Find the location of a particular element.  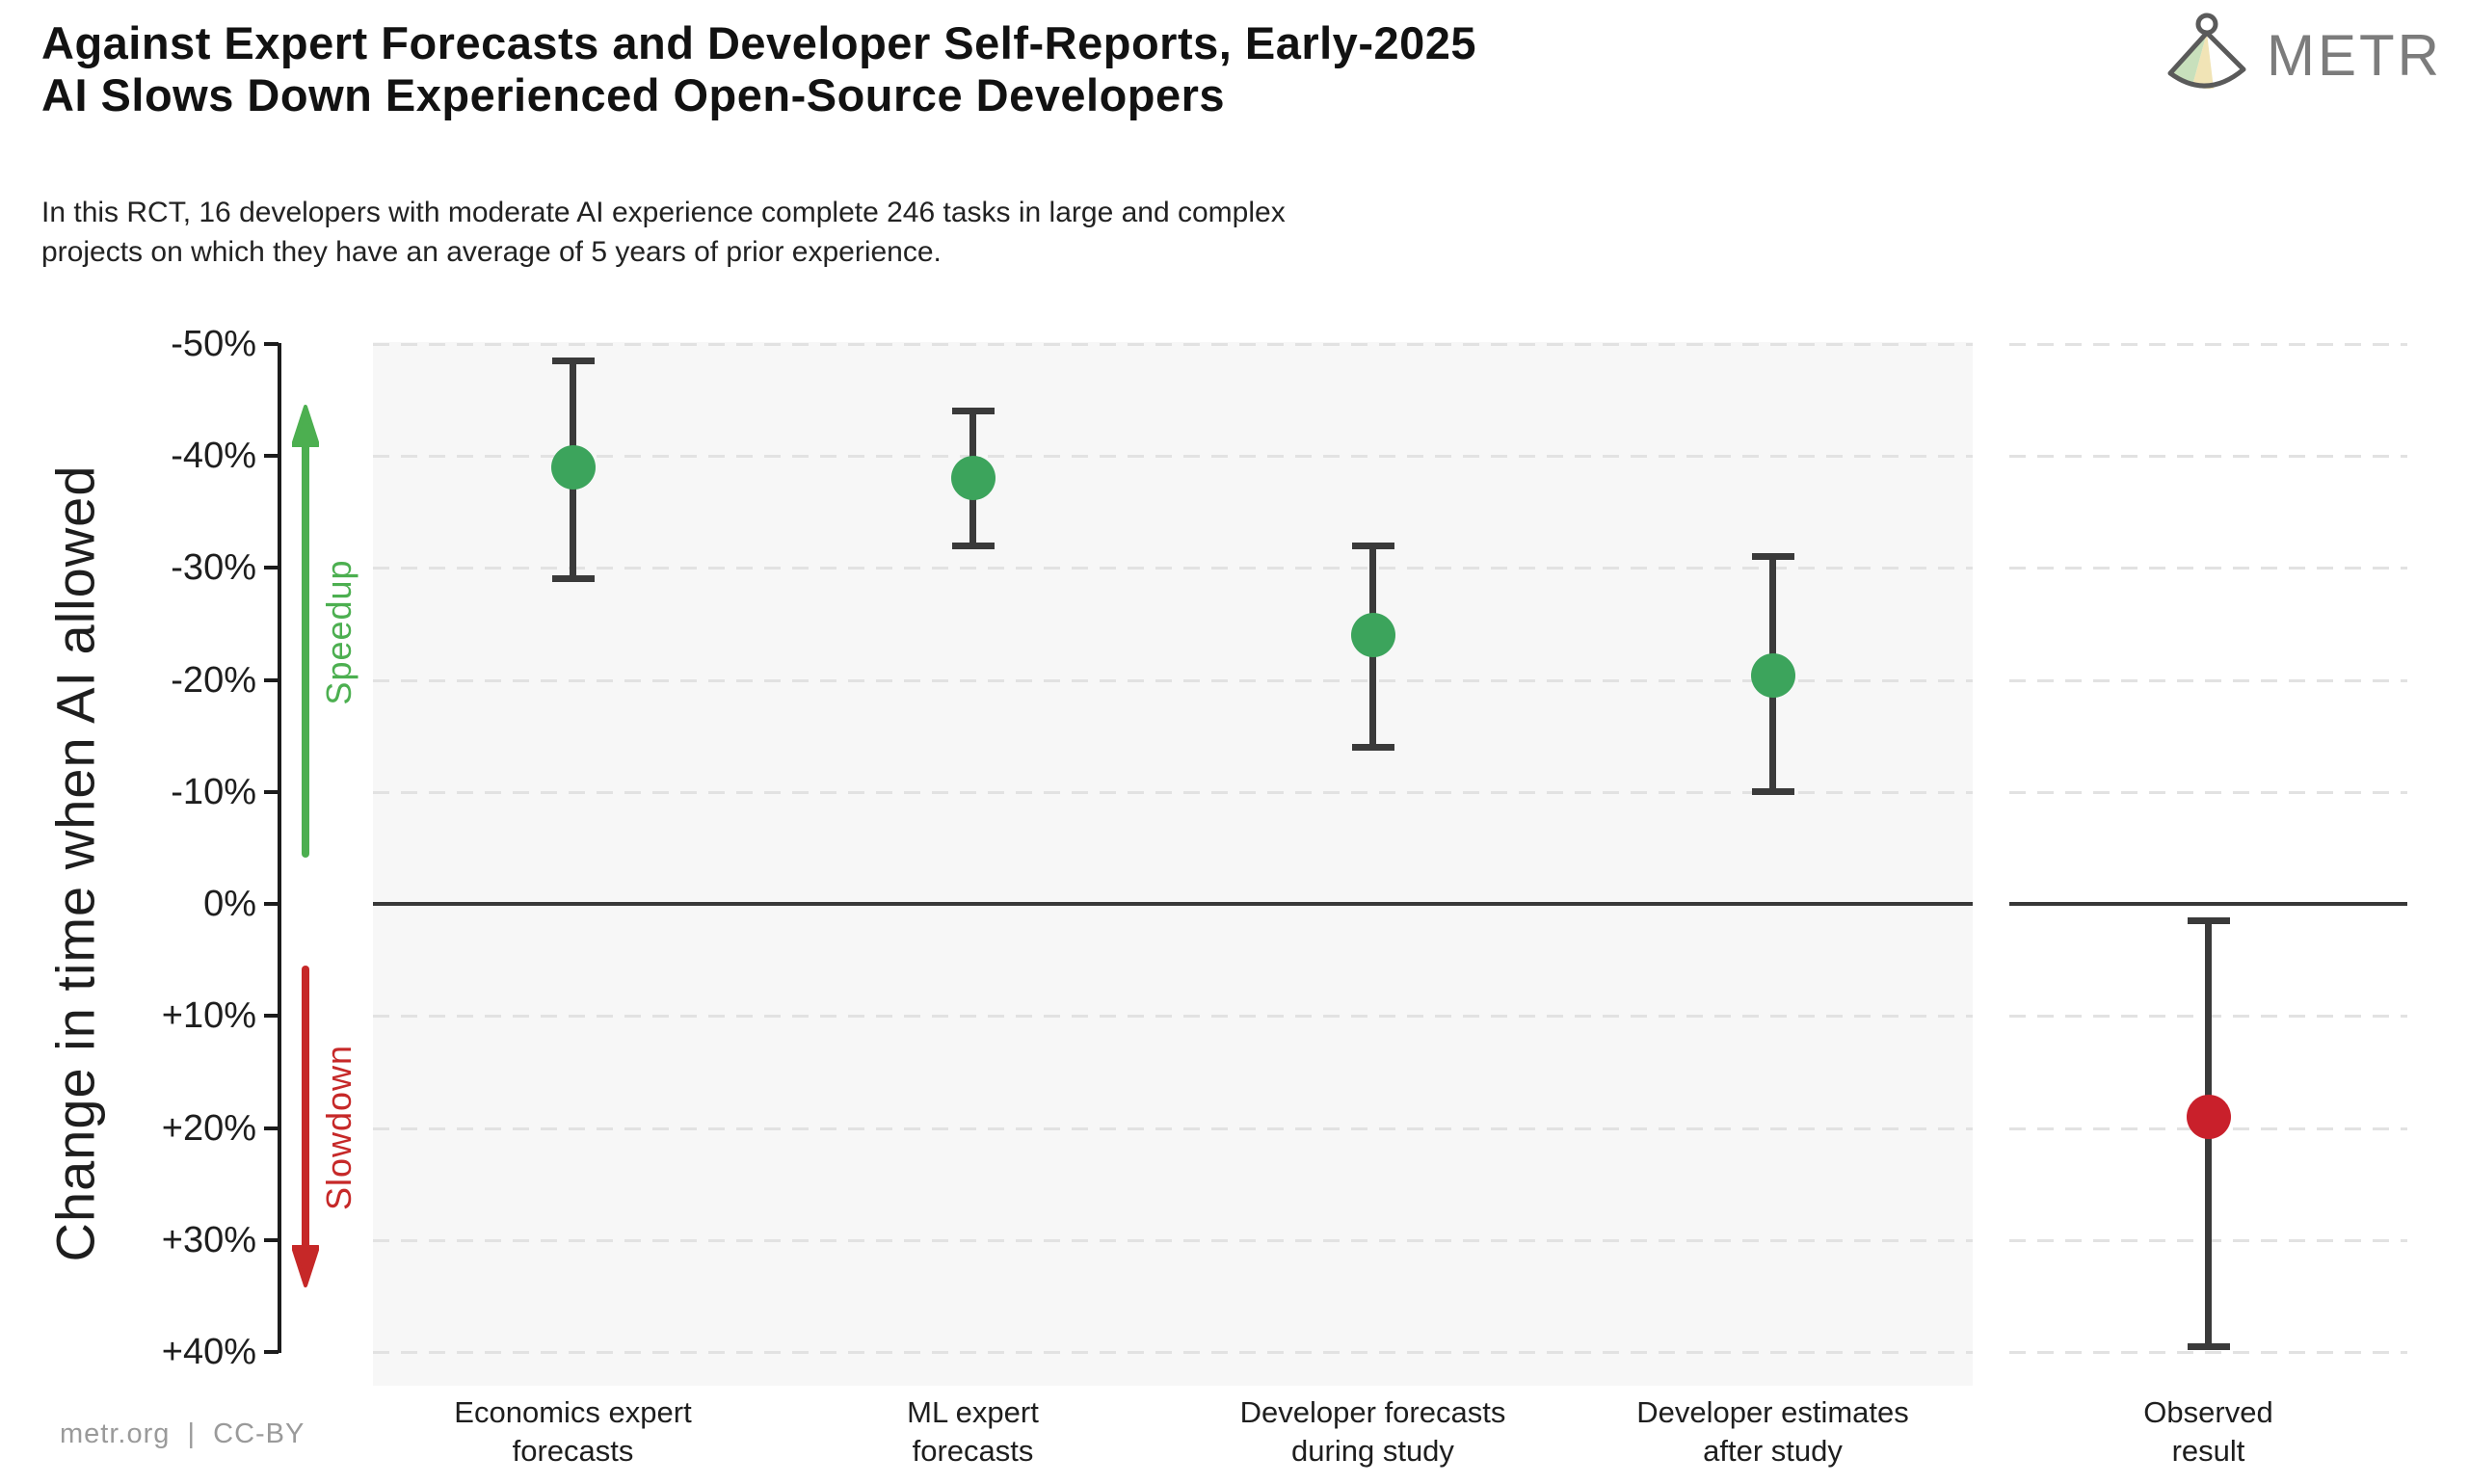

y-tick-label: -50% is located at coordinates (213, 343).